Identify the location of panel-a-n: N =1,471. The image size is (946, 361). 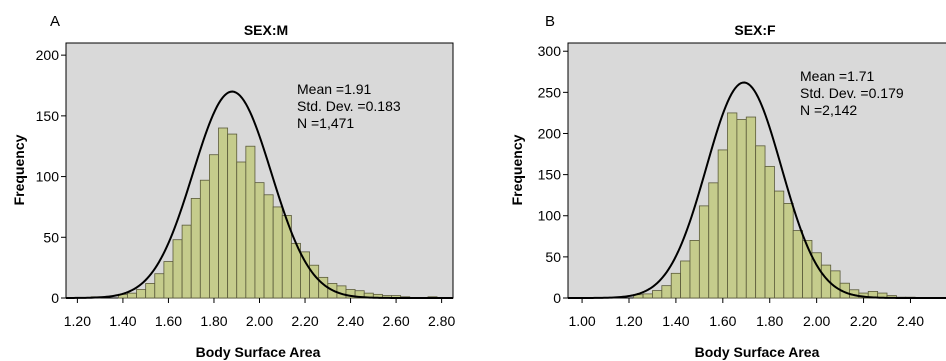
(325, 123).